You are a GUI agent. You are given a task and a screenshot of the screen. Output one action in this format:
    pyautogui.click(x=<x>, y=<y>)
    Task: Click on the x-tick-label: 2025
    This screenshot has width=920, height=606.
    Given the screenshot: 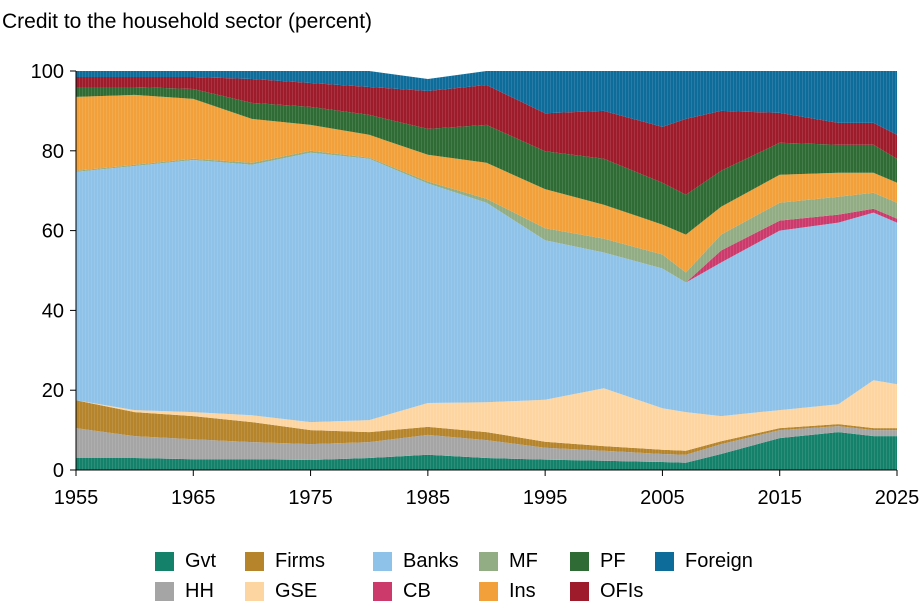 What is the action you would take?
    pyautogui.click(x=897, y=498)
    